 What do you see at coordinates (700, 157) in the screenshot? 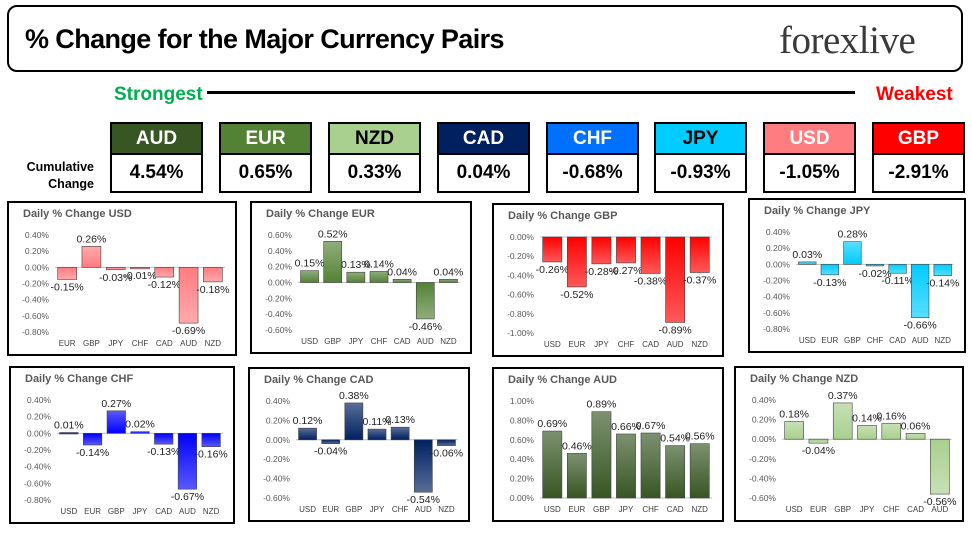
I see `currency-box-jpy: JPY -0.93%` at bounding box center [700, 157].